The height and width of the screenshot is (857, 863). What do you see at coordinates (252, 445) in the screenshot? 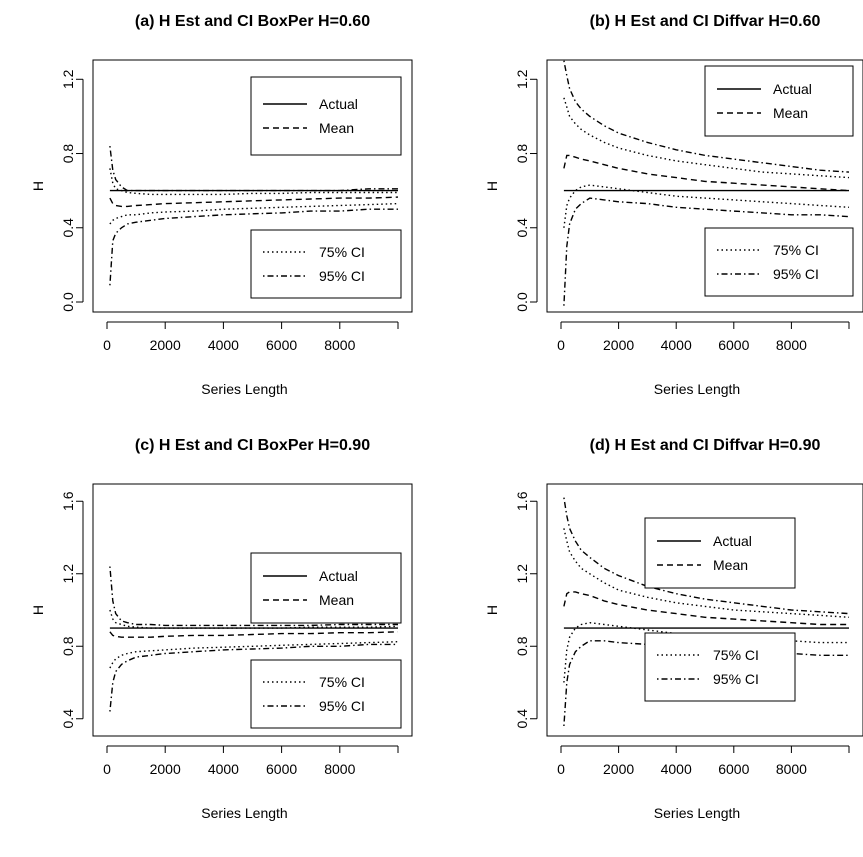
I see `chart-title: (c) H Est and CI BoxPer H=0.90` at bounding box center [252, 445].